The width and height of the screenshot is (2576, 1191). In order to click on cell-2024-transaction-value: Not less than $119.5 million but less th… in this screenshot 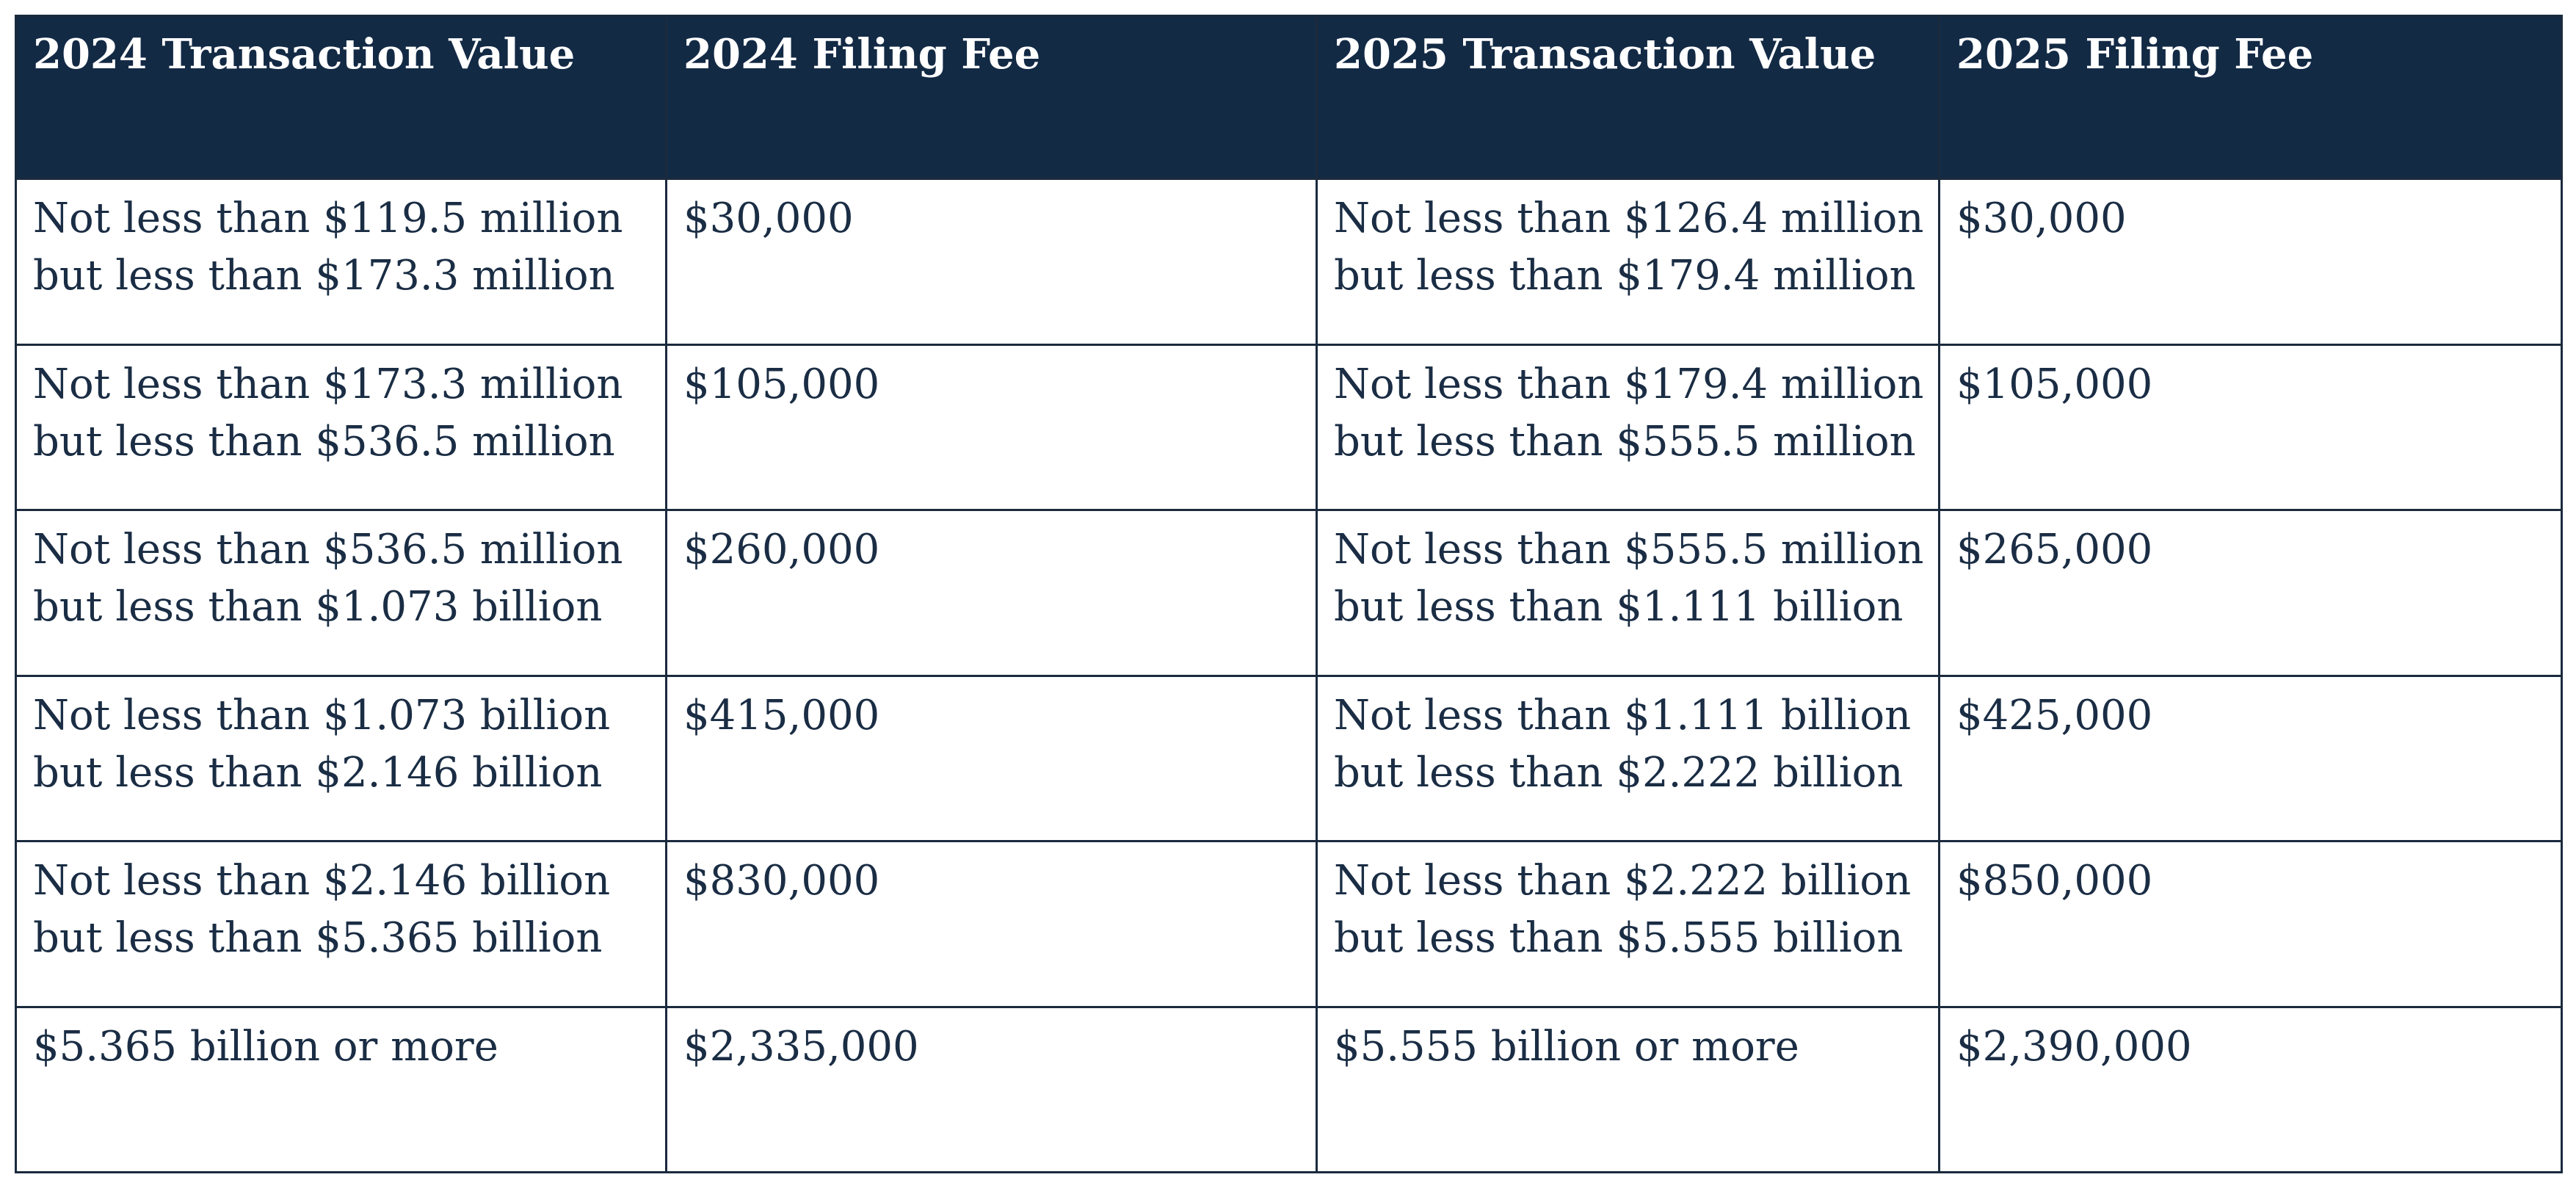, I will do `click(341, 262)`.